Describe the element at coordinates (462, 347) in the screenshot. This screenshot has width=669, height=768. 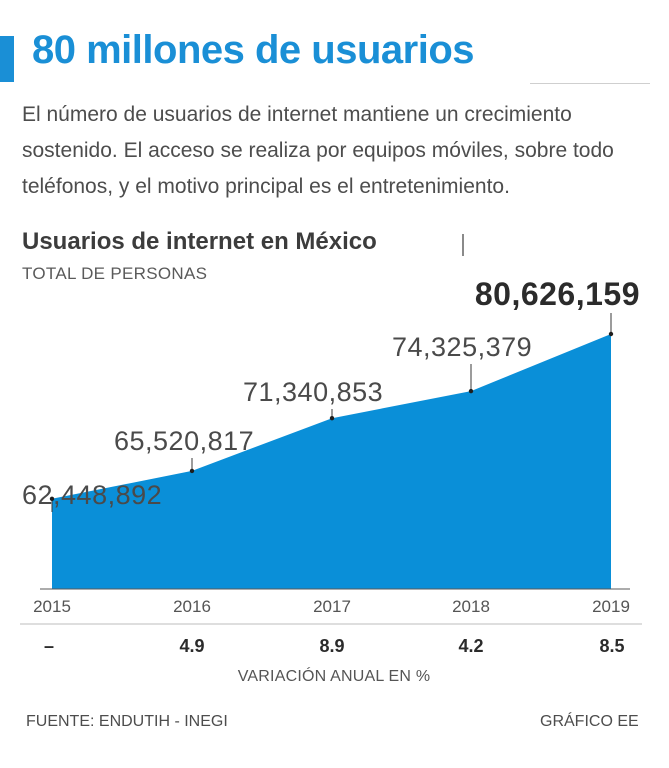
I see `value-label: 74,325,379` at that location.